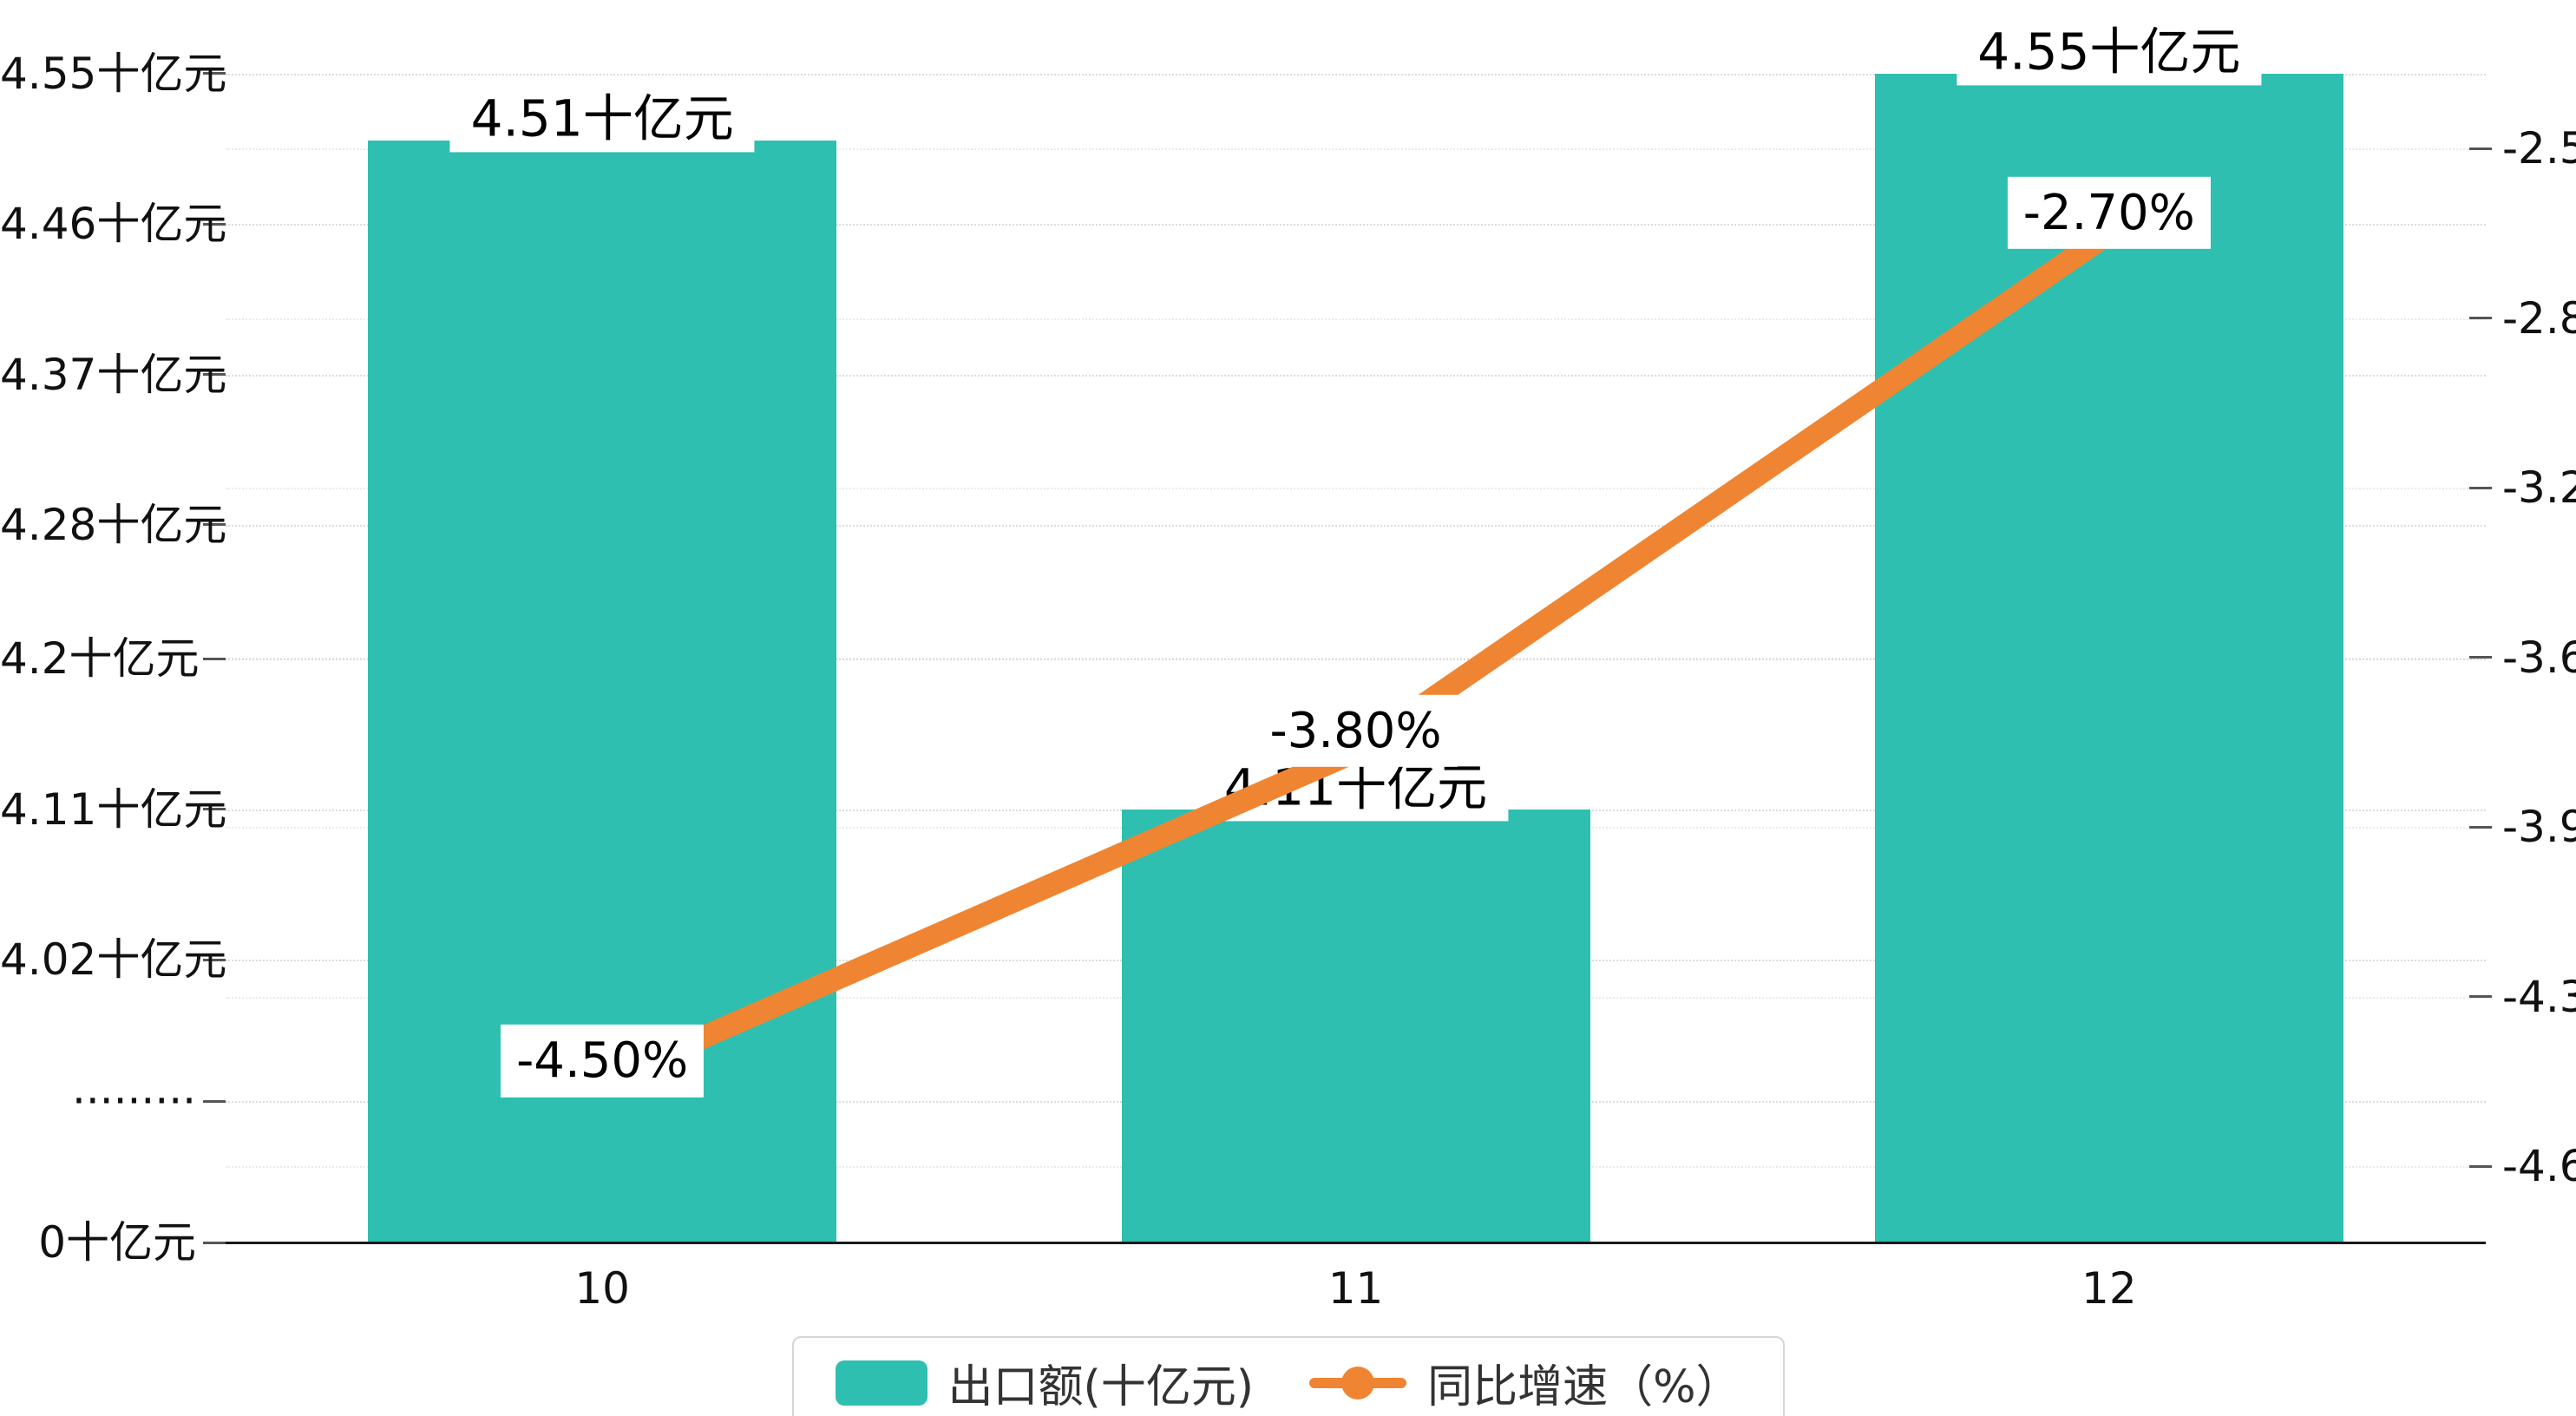 Image resolution: width=2576 pixels, height=1416 pixels. What do you see at coordinates (602, 119) in the screenshot?
I see `bar-value-label: 4.51十亿元` at bounding box center [602, 119].